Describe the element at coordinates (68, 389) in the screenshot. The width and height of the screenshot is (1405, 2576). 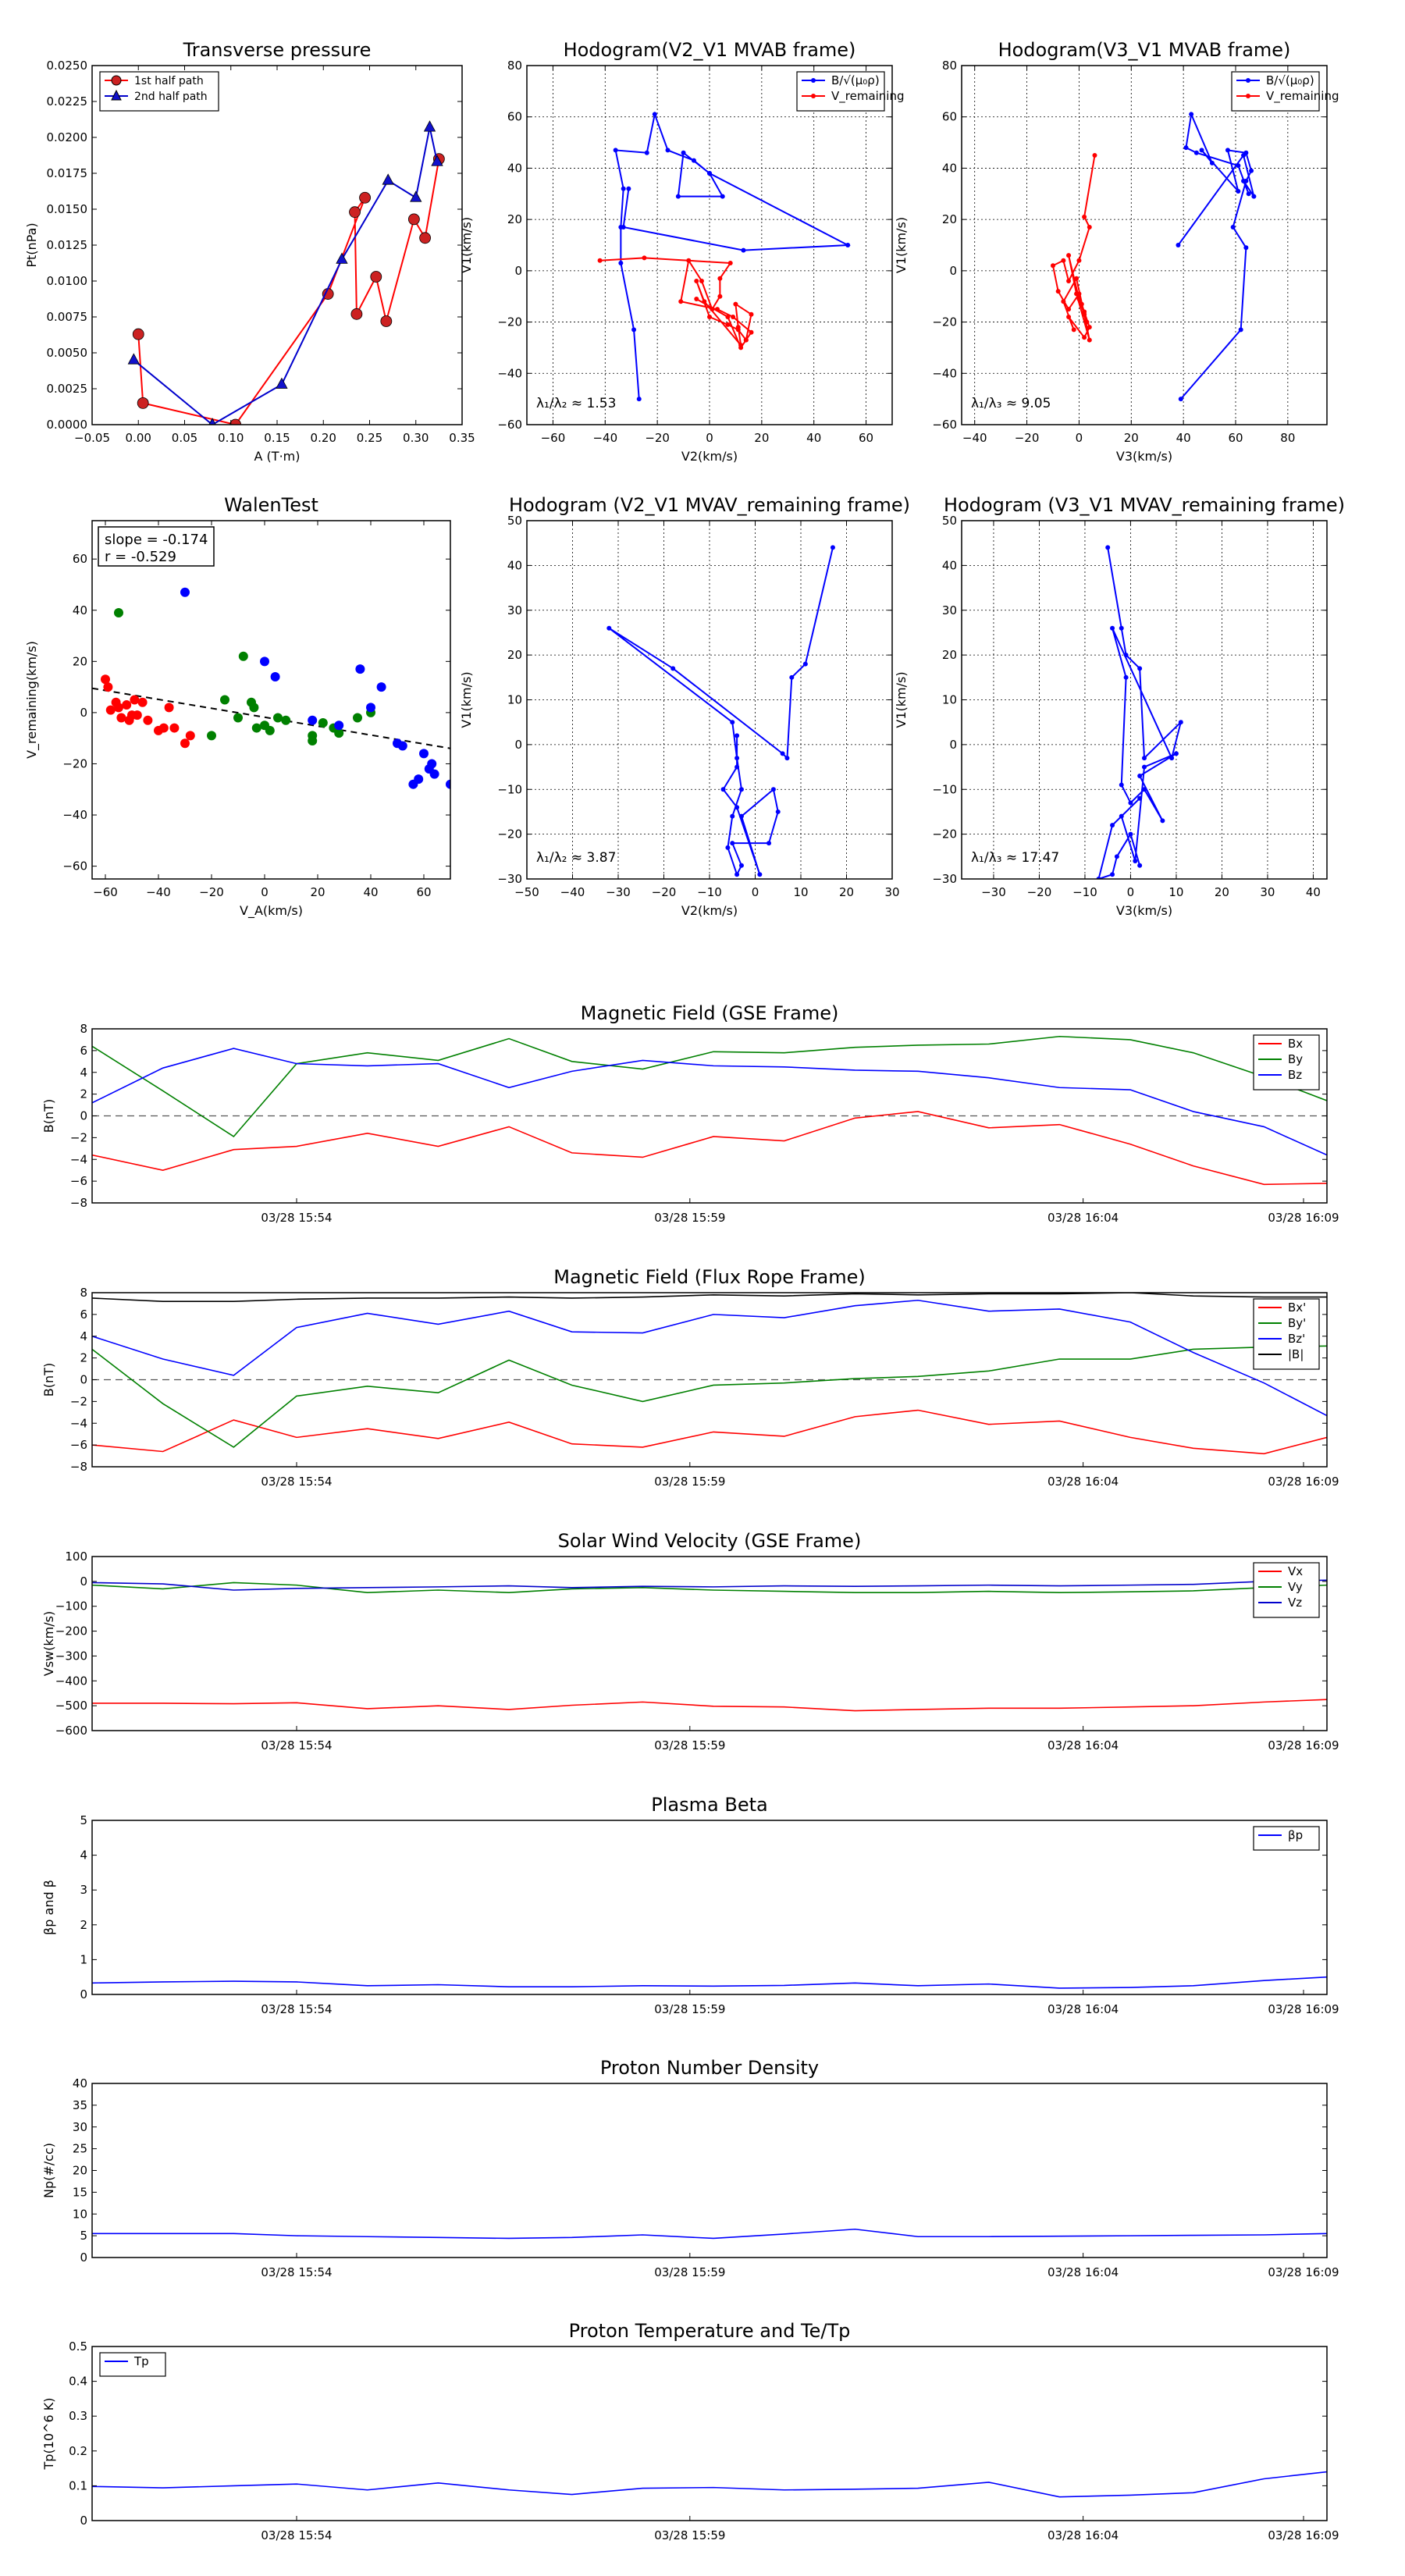
I see `tick-label-y: 0.0025` at that location.